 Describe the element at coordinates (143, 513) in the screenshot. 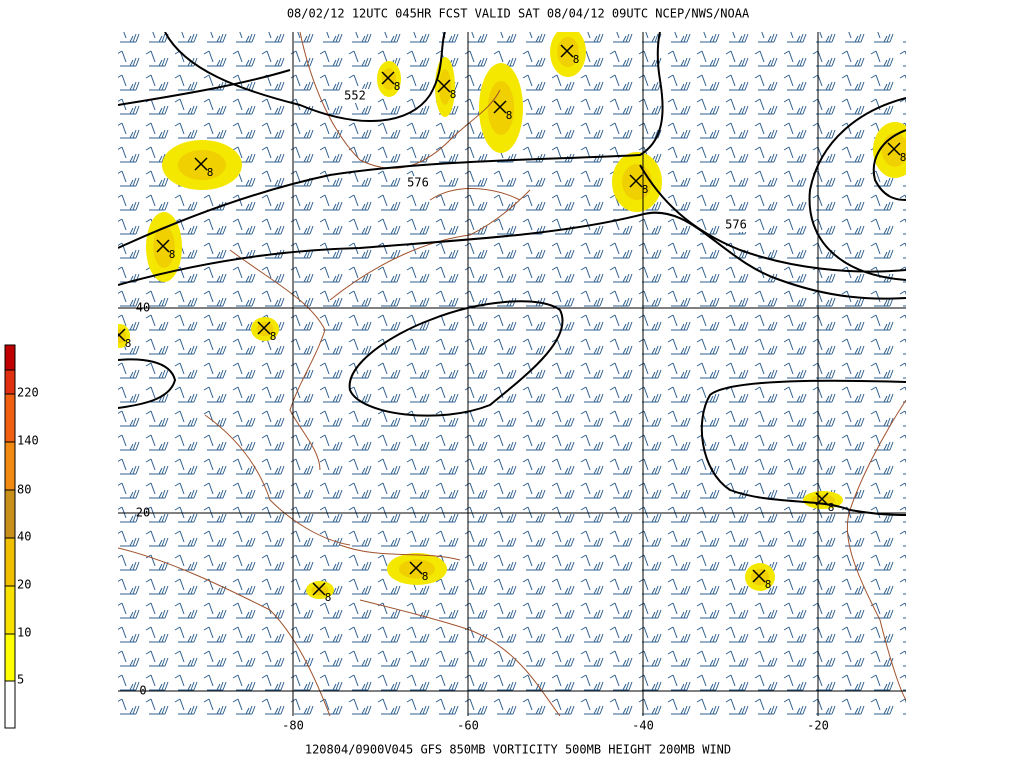

I see `latitude-label: 20` at that location.